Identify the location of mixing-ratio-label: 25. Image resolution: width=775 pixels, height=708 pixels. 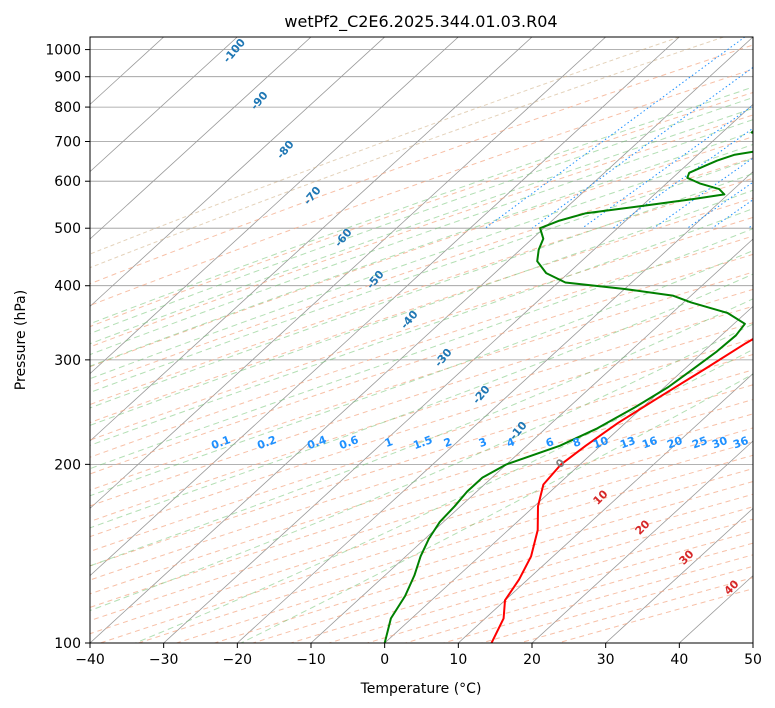
(699, 442).